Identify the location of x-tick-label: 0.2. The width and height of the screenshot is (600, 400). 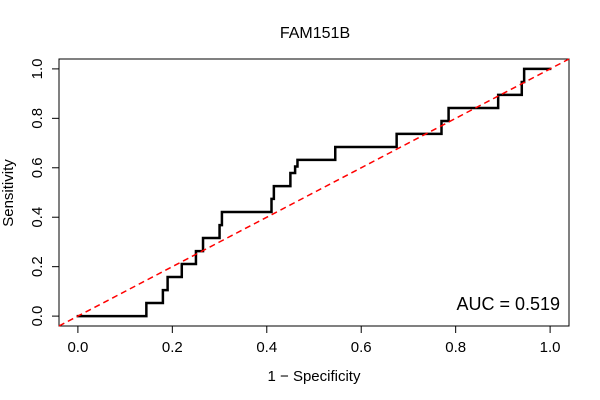
(172, 347).